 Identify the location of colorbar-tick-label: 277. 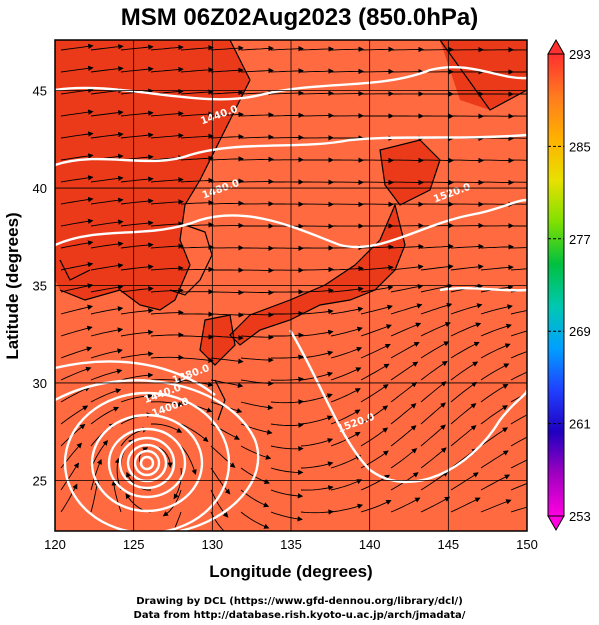
(580, 239).